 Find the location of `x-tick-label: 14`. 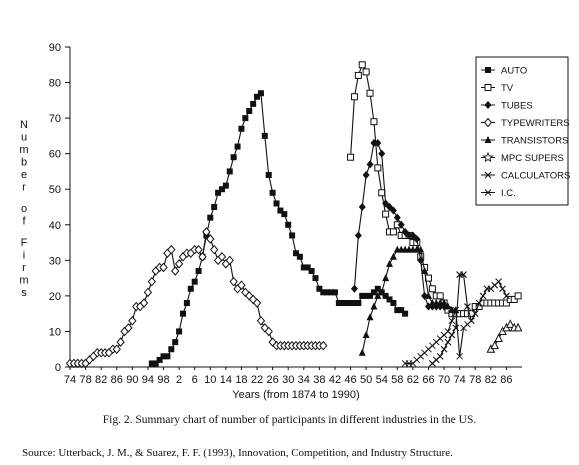

x-tick-label: 14 is located at coordinates (226, 380).